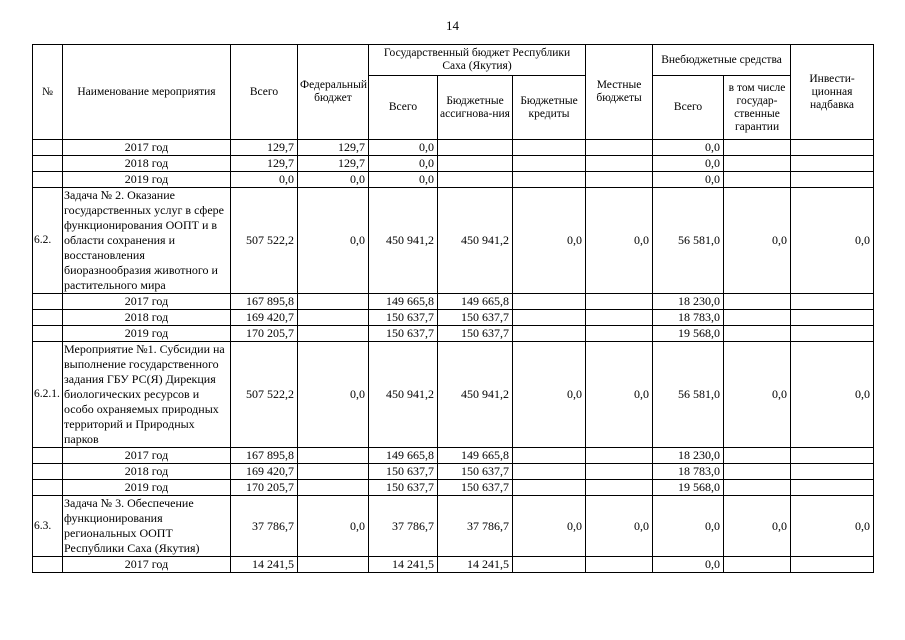 The width and height of the screenshot is (905, 640). Describe the element at coordinates (832, 92) in the screenshot. I see `header-investment-markup: Инвести-ционная надбавка` at that location.